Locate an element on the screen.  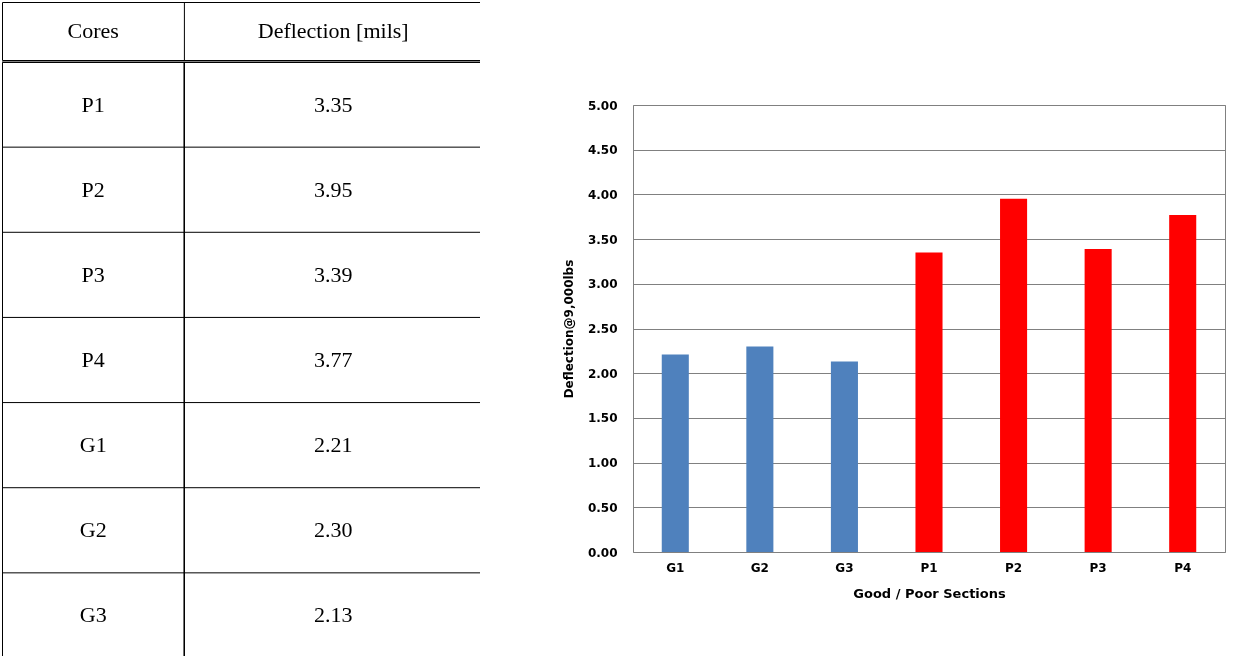
y-tick-label: 4.50 is located at coordinates (602, 150).